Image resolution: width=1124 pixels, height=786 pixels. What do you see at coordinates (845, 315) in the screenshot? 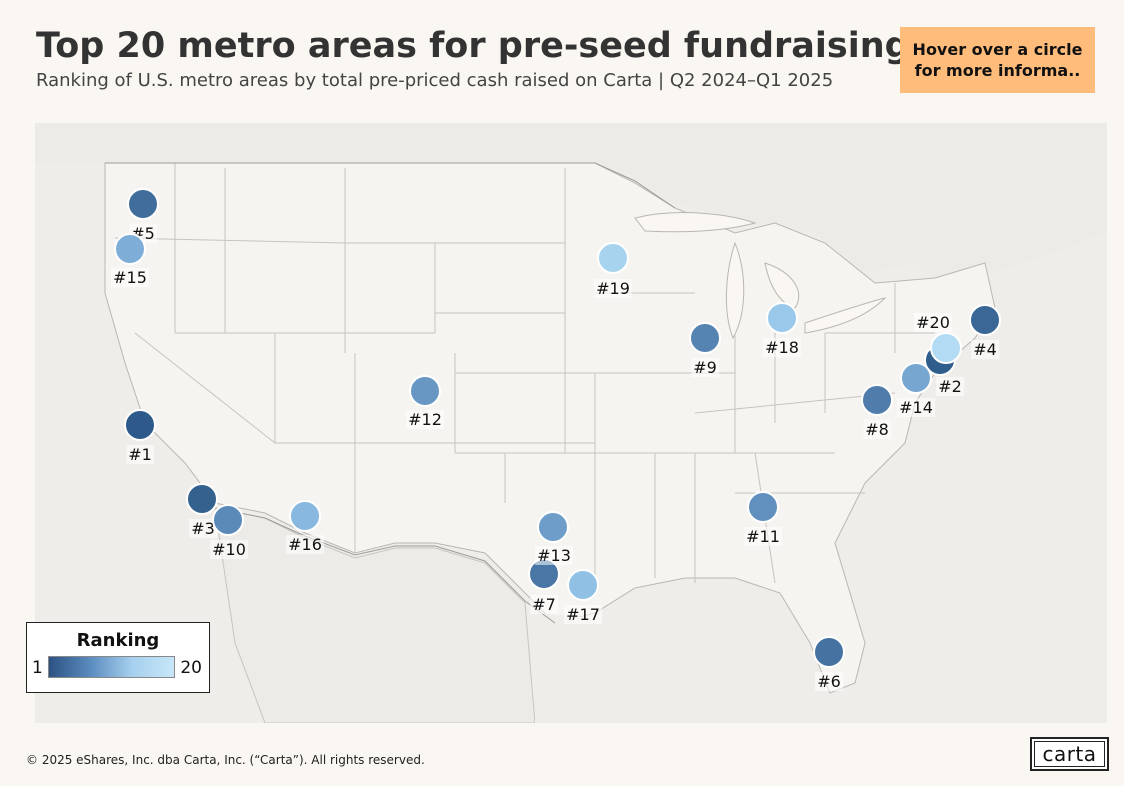
I see `lake-erie` at bounding box center [845, 315].